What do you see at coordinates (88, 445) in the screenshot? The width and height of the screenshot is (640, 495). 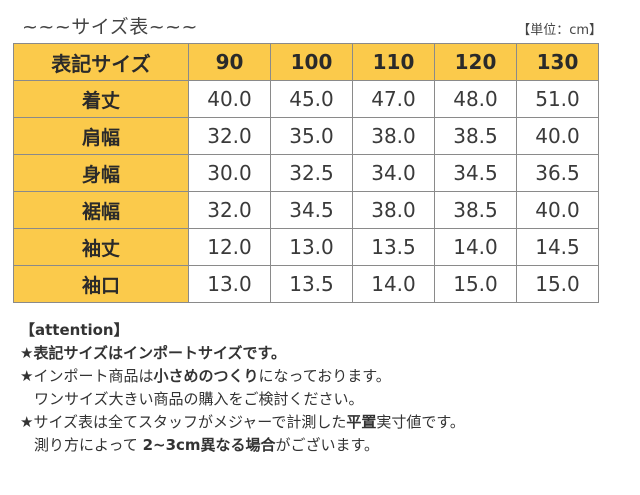 I see `note-text: 測り方によって` at bounding box center [88, 445].